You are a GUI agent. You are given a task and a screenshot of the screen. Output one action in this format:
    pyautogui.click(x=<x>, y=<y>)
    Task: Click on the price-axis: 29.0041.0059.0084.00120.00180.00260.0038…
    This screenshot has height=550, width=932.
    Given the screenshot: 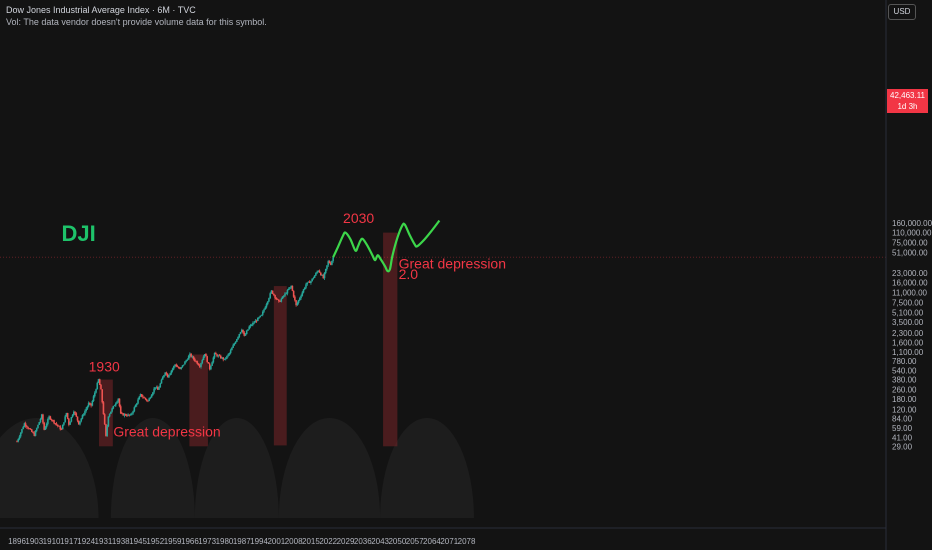 What is the action you would take?
    pyautogui.click(x=908, y=275)
    